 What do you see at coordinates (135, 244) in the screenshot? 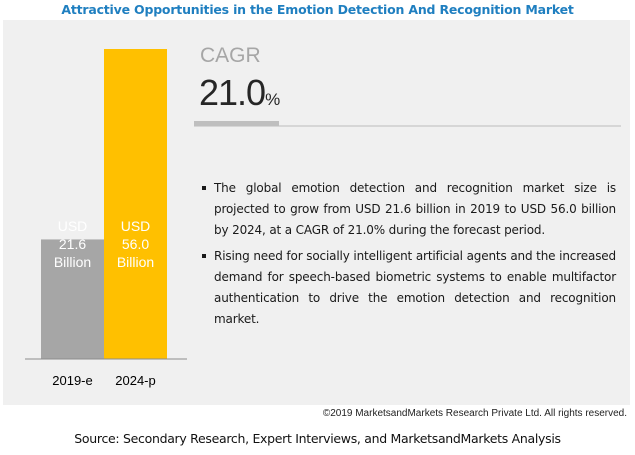
I see `bar-data-label: 56.0` at bounding box center [135, 244].